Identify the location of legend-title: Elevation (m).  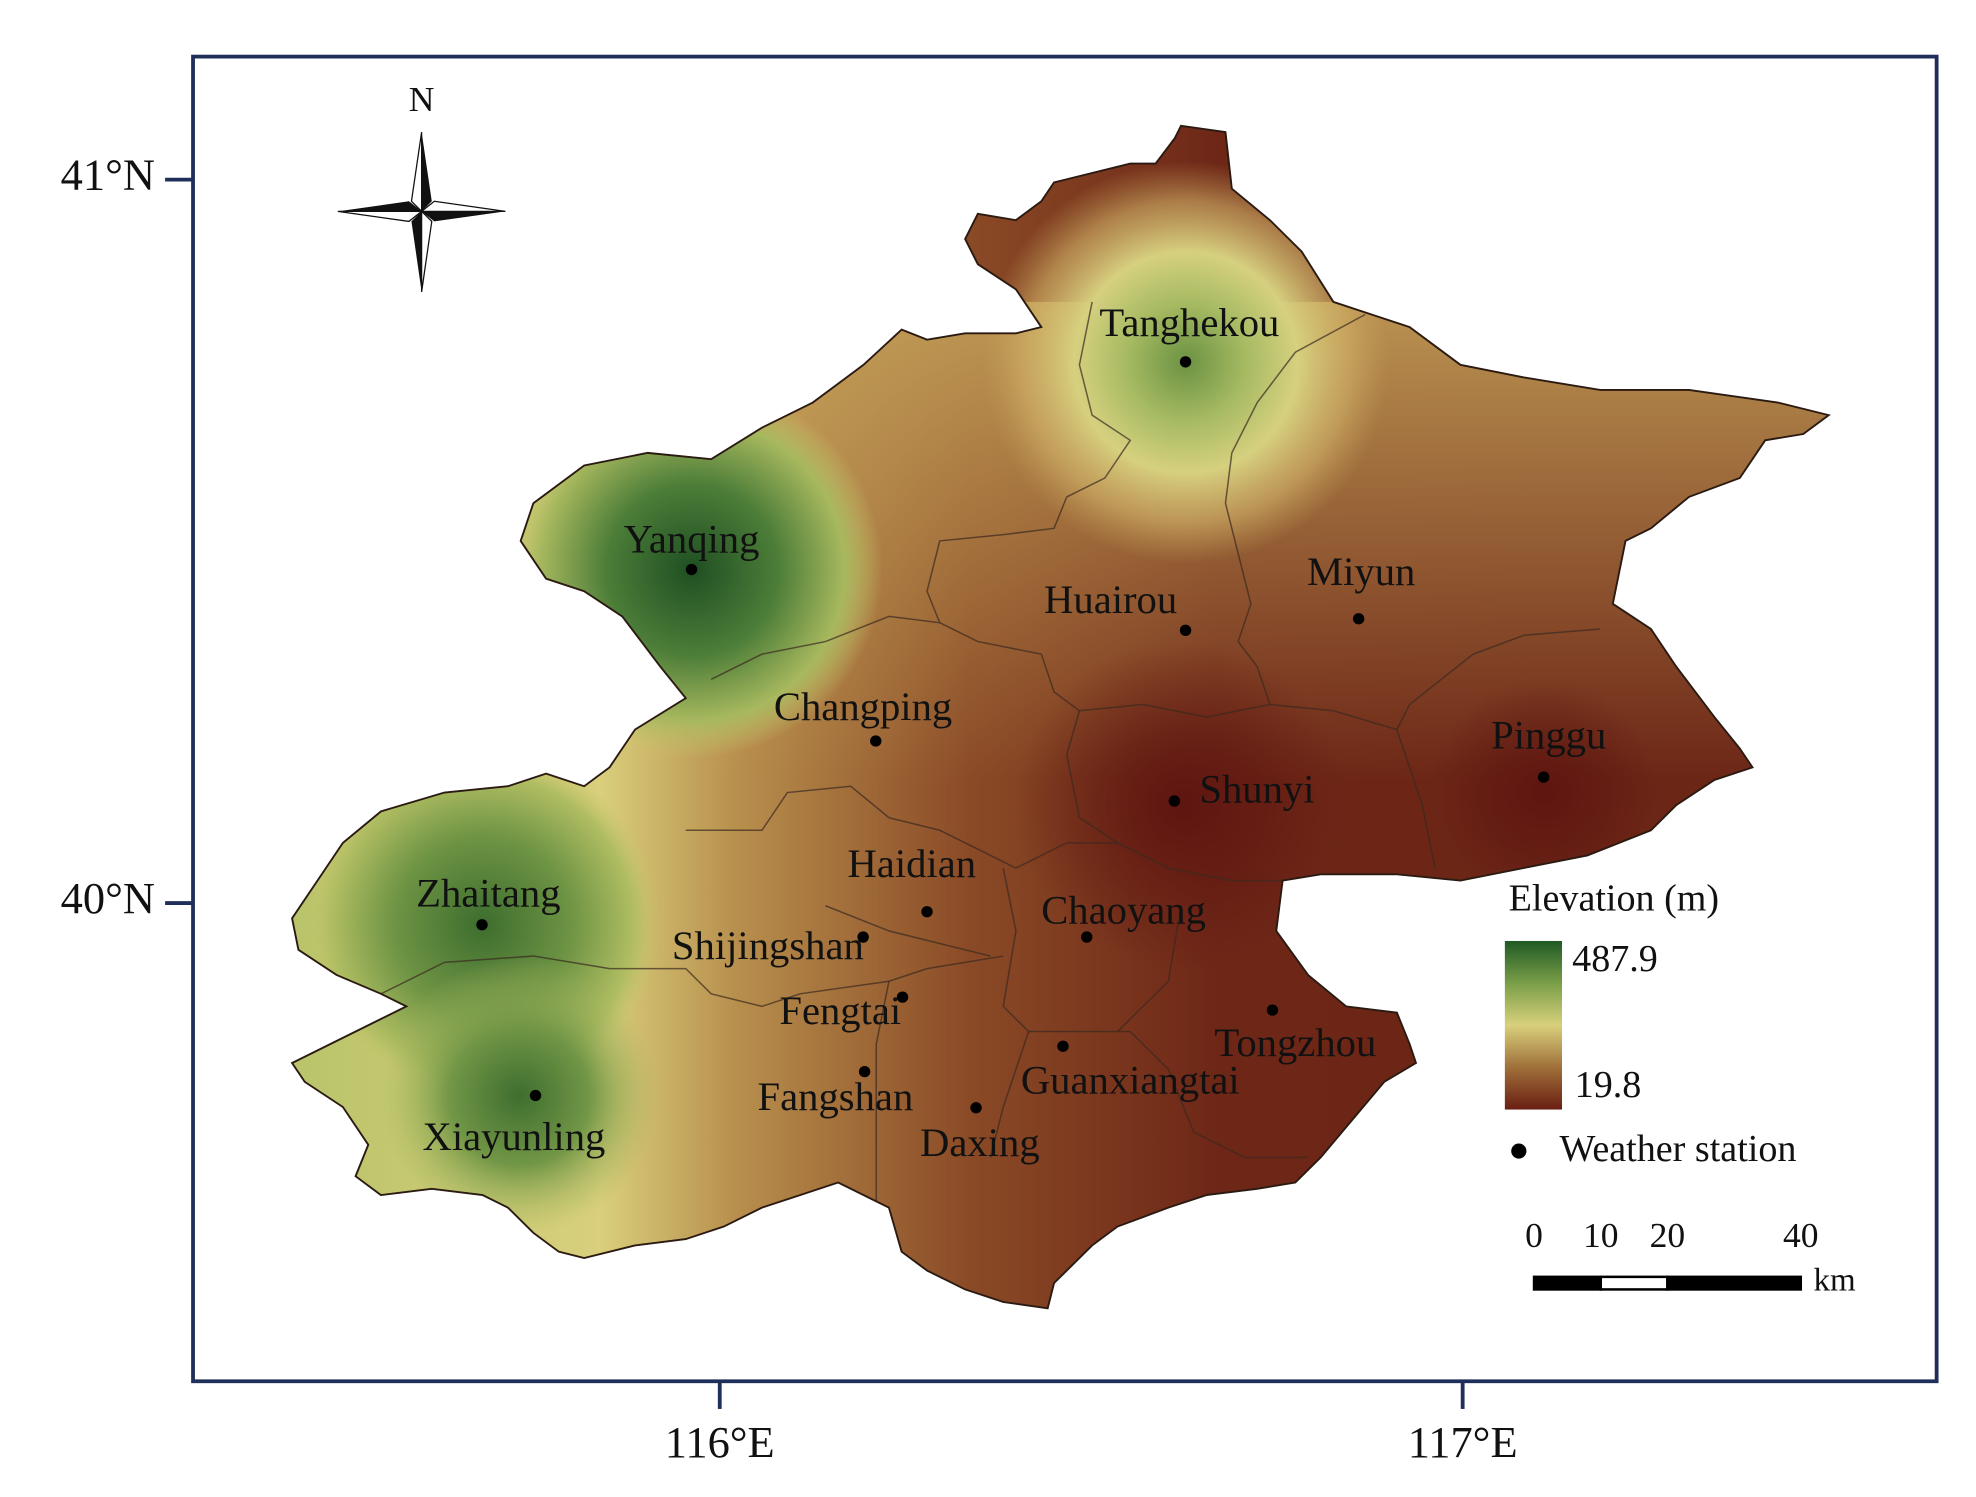
(1614, 899).